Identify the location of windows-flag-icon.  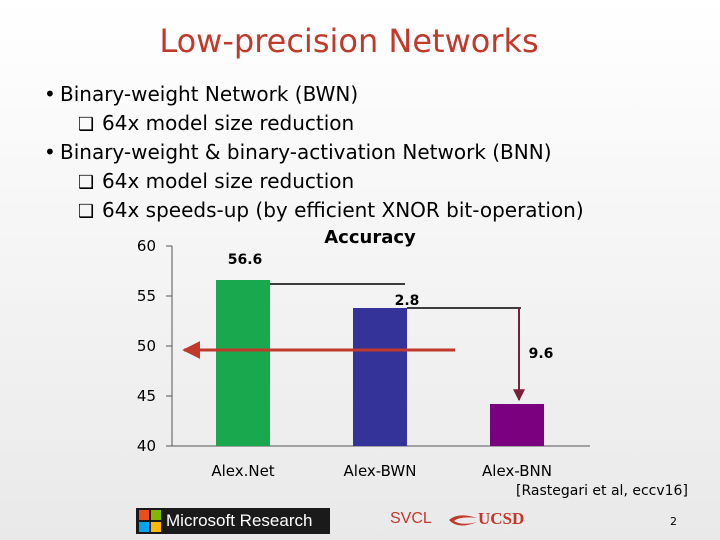
(150, 521).